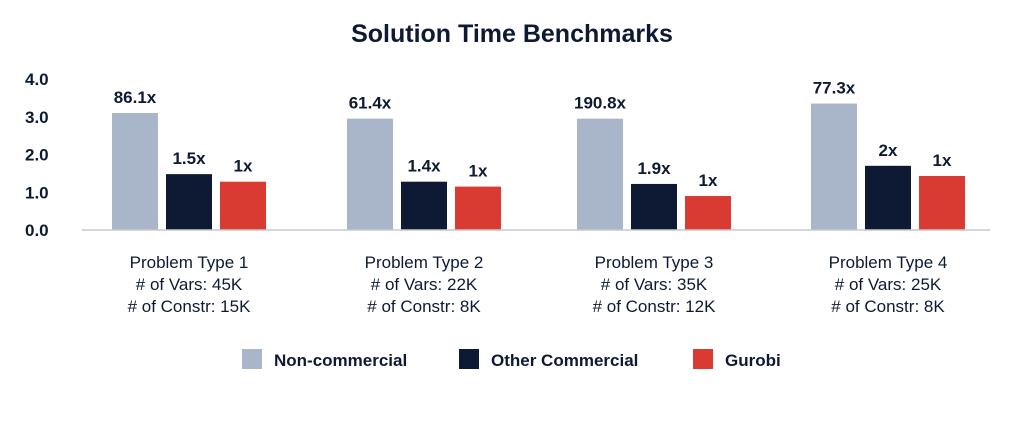 The width and height of the screenshot is (1024, 423). What do you see at coordinates (252, 359) in the screenshot?
I see `legend-swatch-non-commercial` at bounding box center [252, 359].